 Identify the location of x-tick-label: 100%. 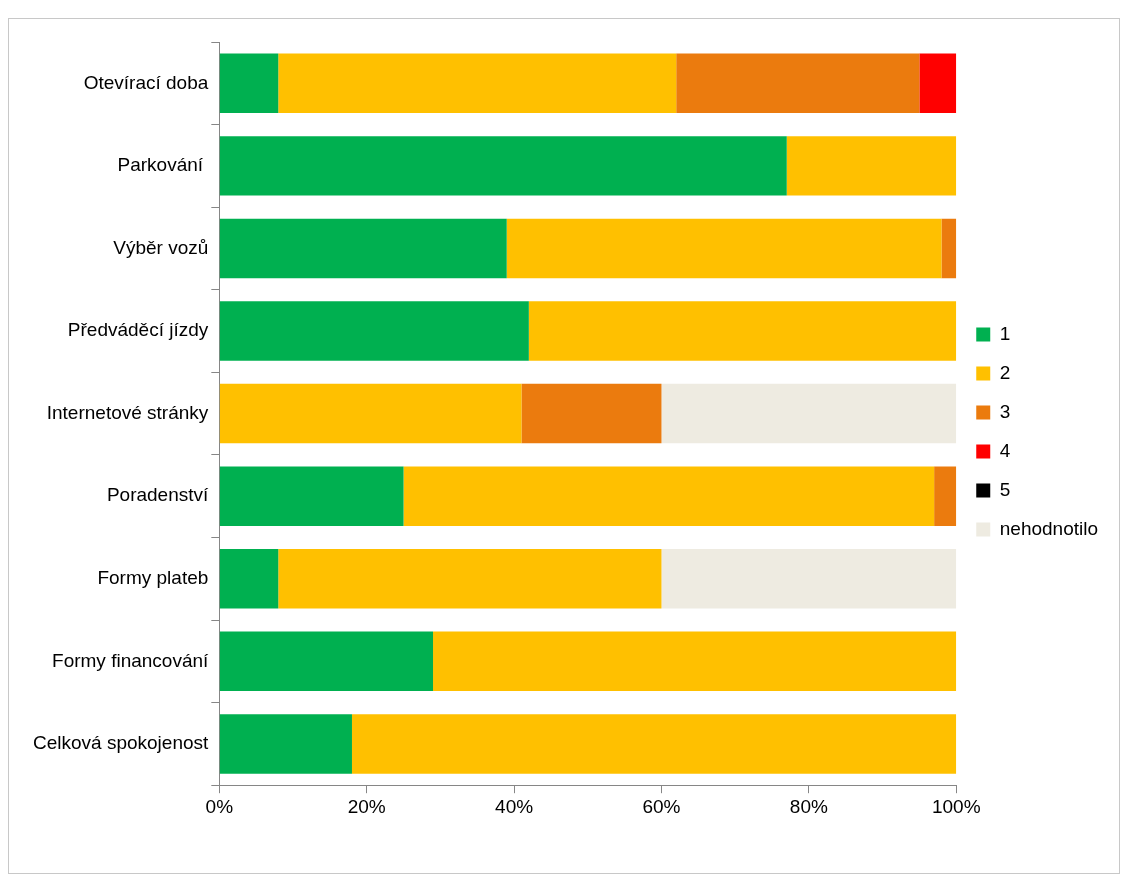
(956, 806).